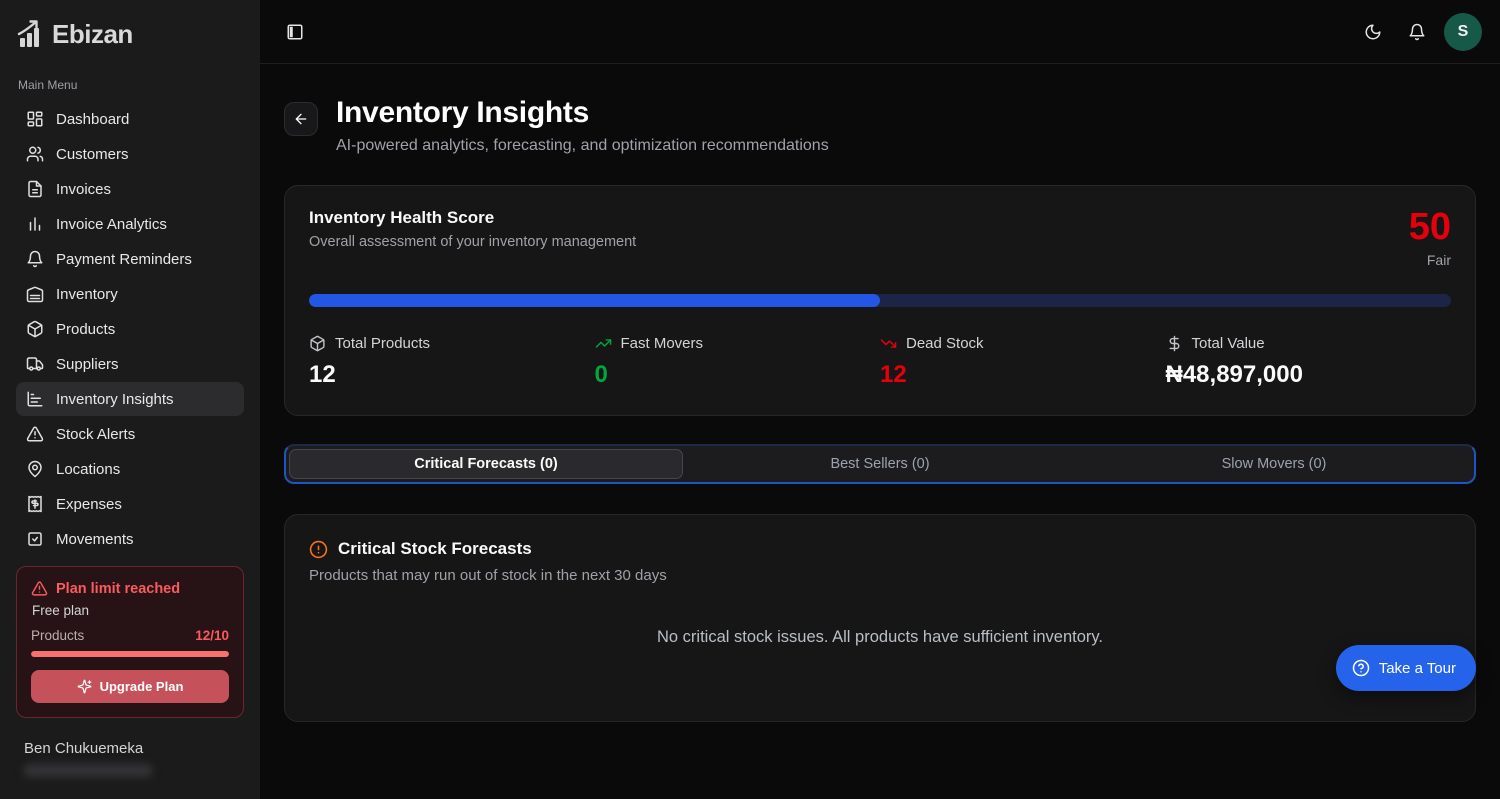 The height and width of the screenshot is (799, 1500). Describe the element at coordinates (130, 469) in the screenshot. I see `sidebar-item-locations: Locations` at that location.